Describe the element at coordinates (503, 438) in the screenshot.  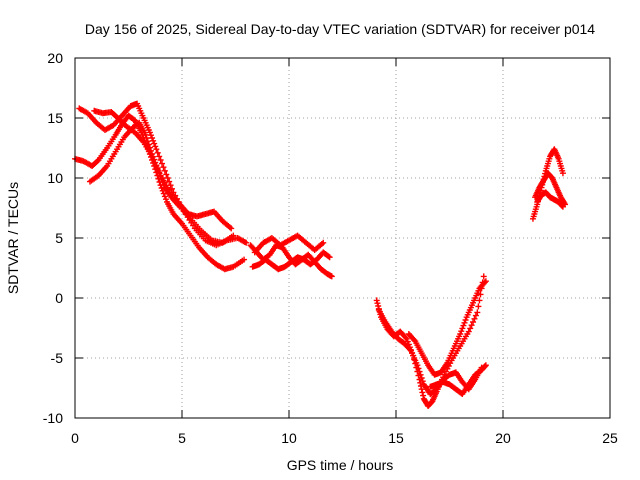
I see `x-tick-label: 20` at that location.